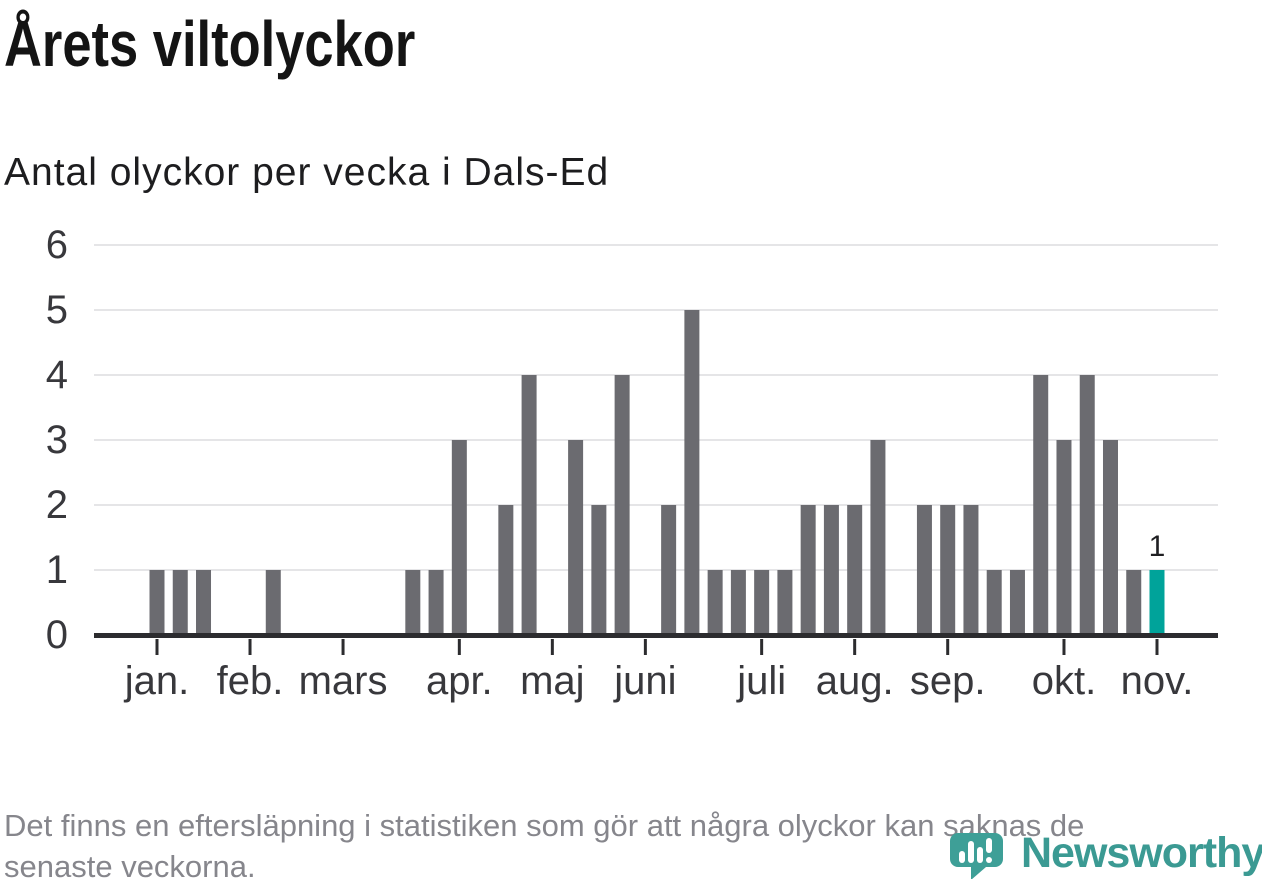 This screenshot has width=1262, height=879. What do you see at coordinates (1157, 546) in the screenshot?
I see `highlight-value-label: 1` at bounding box center [1157, 546].